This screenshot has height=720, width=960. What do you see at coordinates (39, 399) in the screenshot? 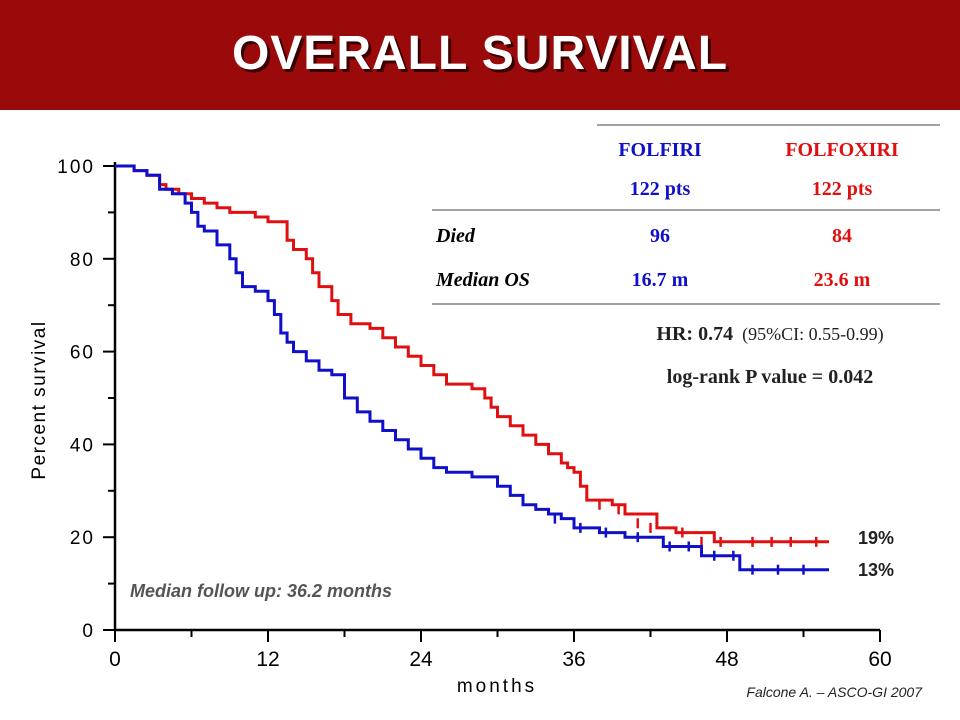
I see `y-axis-label: Percent survival` at bounding box center [39, 399].